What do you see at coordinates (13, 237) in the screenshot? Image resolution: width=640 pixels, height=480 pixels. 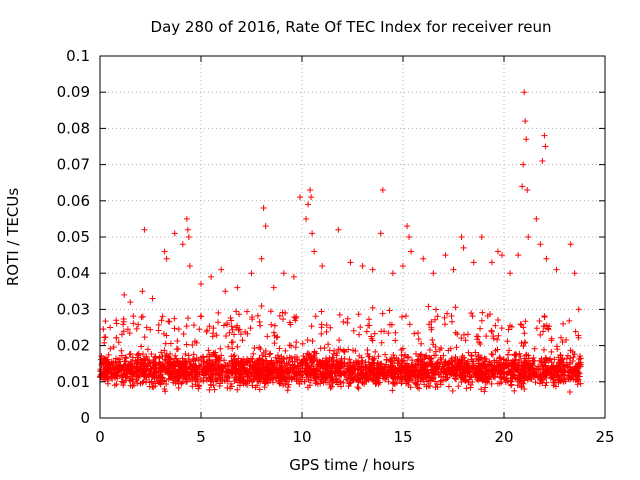 I see `y-axis-title: ROTI / TECUs` at bounding box center [13, 237].